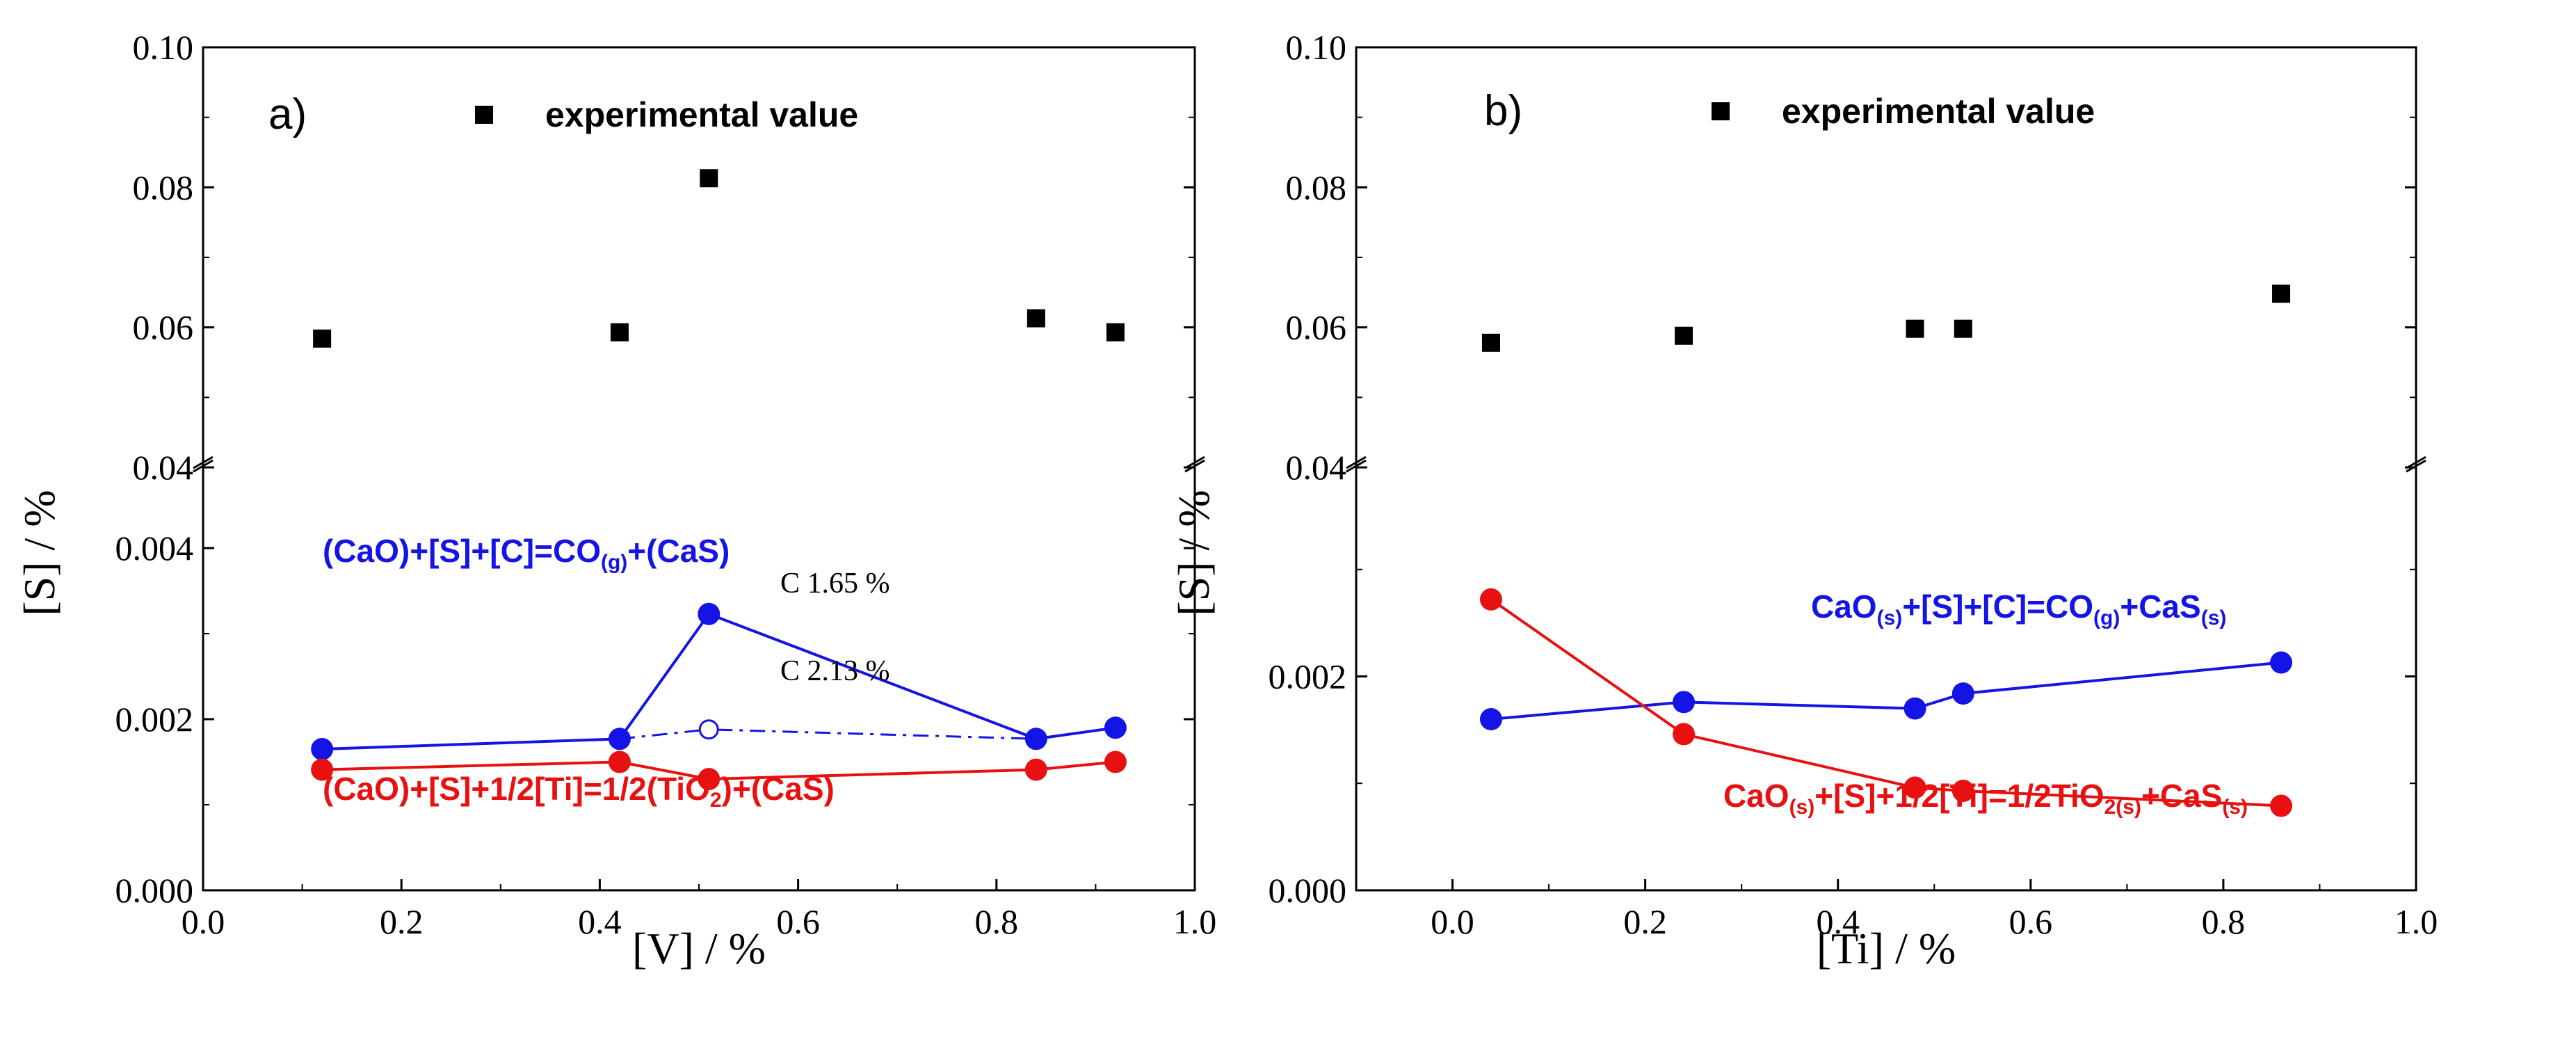 This screenshot has height=1060, width=2576. Describe the element at coordinates (835, 671) in the screenshot. I see `annotation-label: C 2.13 %` at that location.